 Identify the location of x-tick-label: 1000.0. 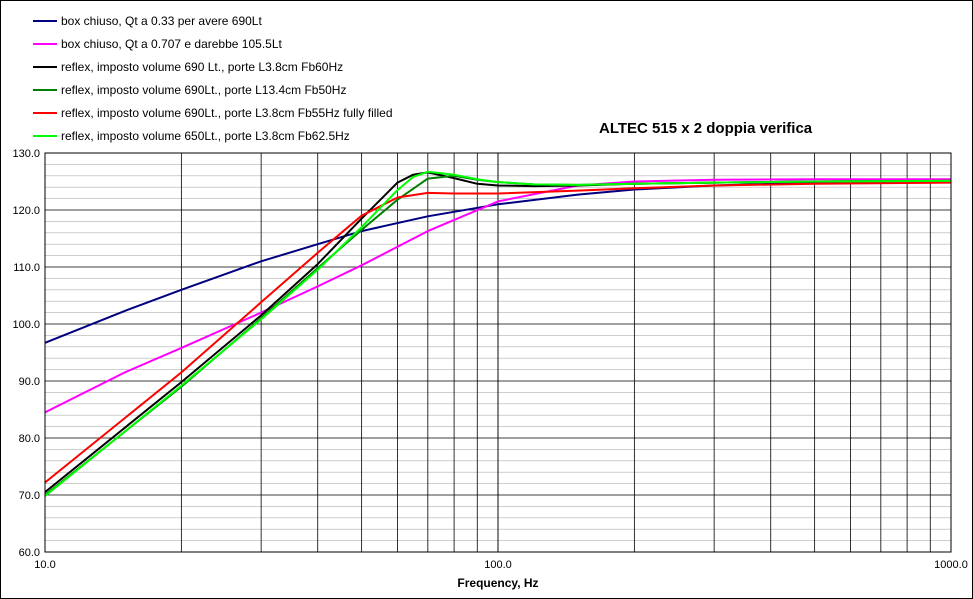
(951, 565).